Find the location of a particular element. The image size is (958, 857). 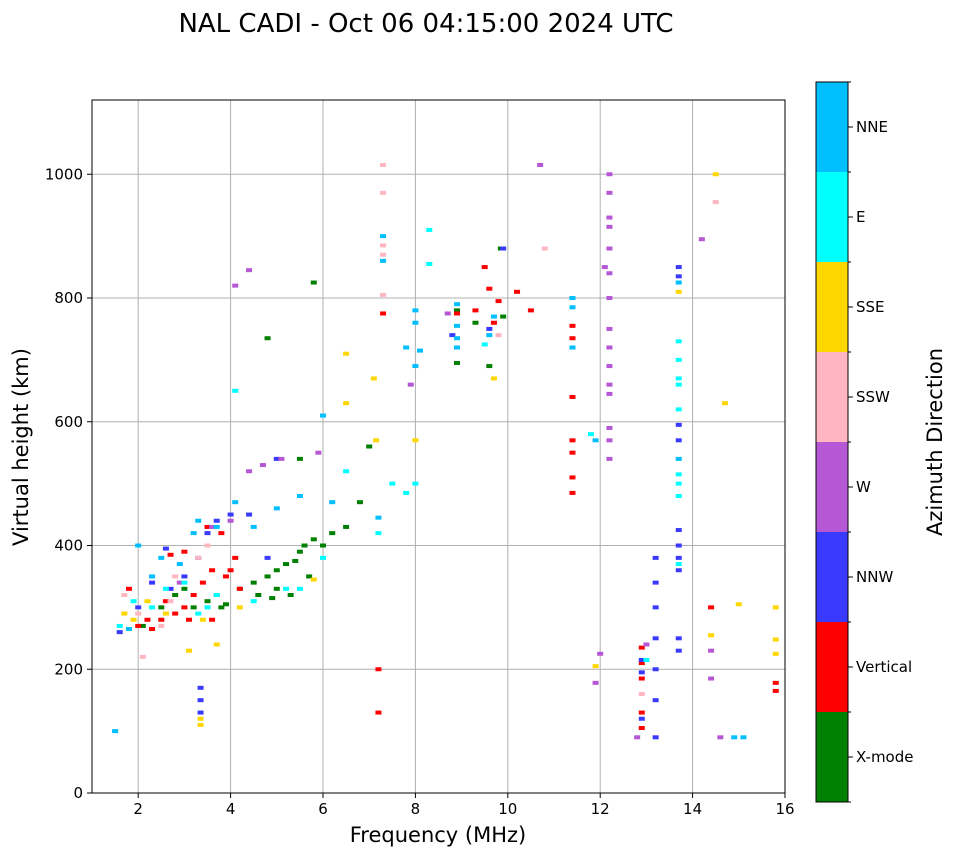

colorbar-tick-label: W is located at coordinates (863, 487).